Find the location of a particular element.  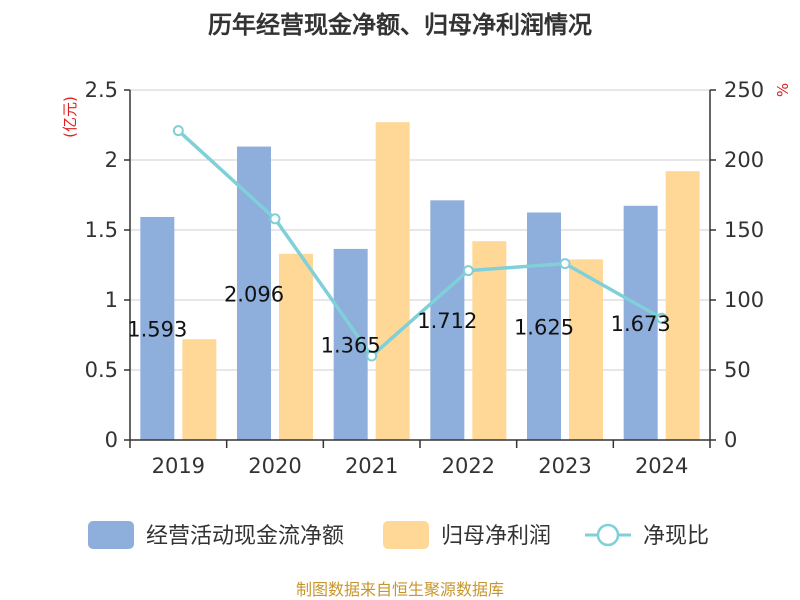

right-tick-label: 100 is located at coordinates (744, 300).